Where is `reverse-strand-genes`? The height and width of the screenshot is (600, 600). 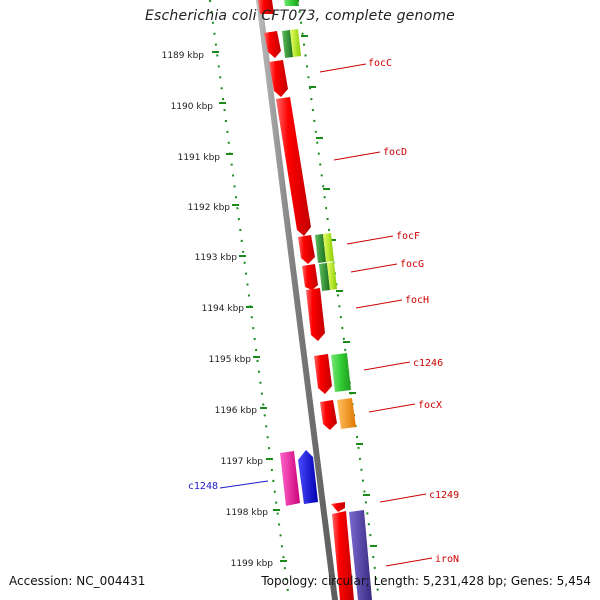
reverse-strand-genes is located at coordinates (309, 315).